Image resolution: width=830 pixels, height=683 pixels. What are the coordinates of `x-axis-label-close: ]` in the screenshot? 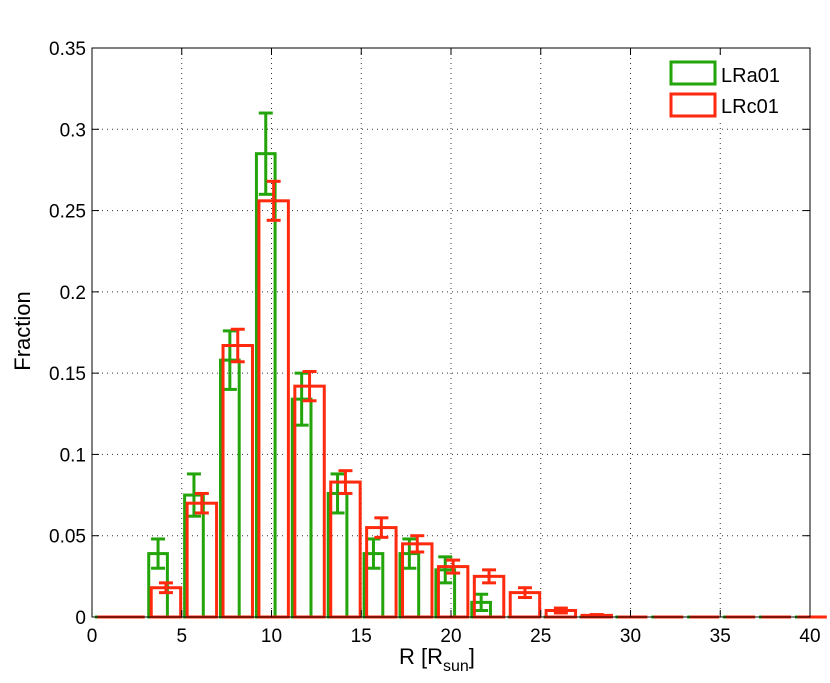 It's located at (472, 656).